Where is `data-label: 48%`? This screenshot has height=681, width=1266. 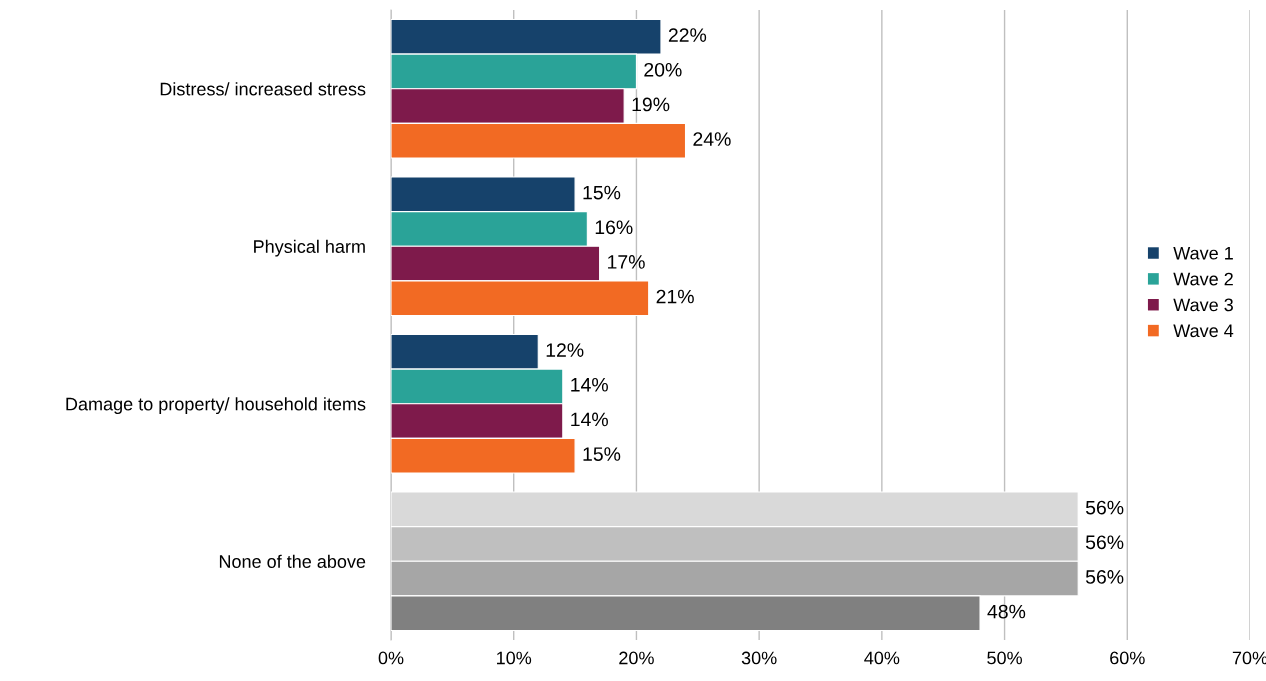
data-label: 48% is located at coordinates (1006, 611).